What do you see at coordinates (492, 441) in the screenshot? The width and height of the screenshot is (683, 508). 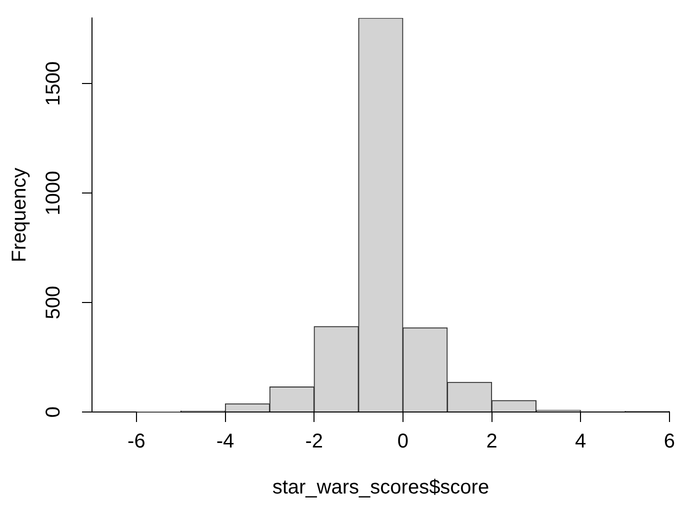 I see `x-tick-label: 2` at bounding box center [492, 441].